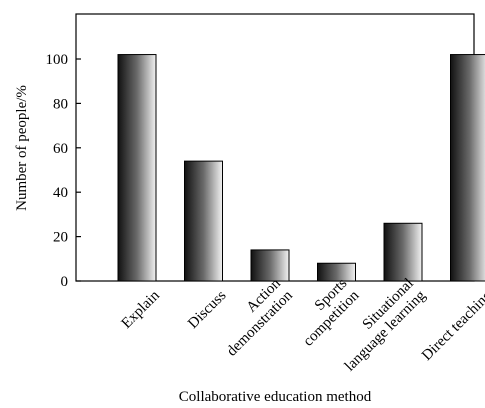 Image resolution: width=485 pixels, height=408 pixels. I want to click on x-axis-title: Collaborative education method, so click(275, 397).